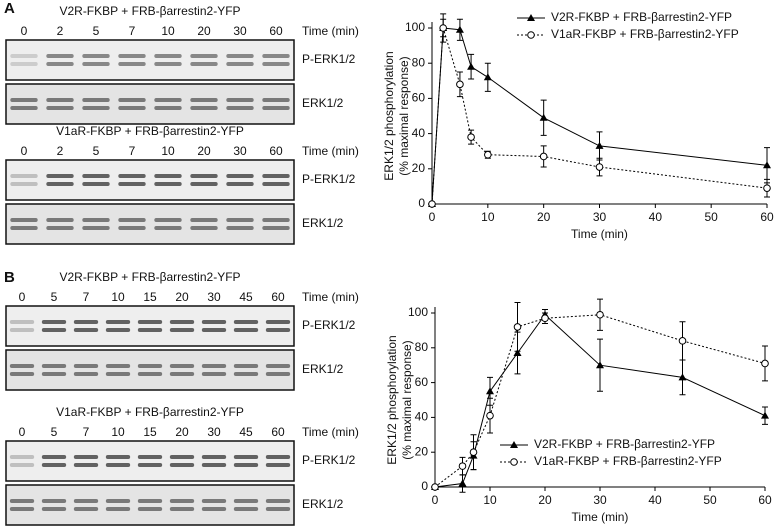 This screenshot has height=530, width=780. I want to click on y-tick-label: 60, so click(422, 382).